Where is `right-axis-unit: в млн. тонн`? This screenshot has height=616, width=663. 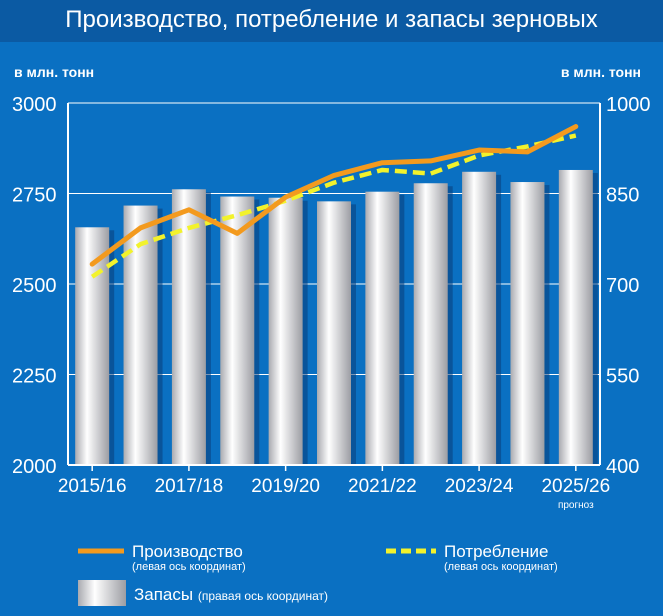
right-axis-unit: в млн. тонн is located at coordinates (600, 72).